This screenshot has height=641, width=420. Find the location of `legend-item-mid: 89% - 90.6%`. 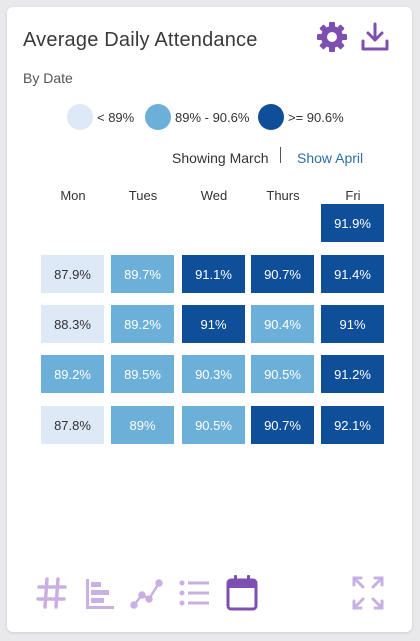

legend-item-mid: 89% - 90.6% is located at coordinates (197, 117).